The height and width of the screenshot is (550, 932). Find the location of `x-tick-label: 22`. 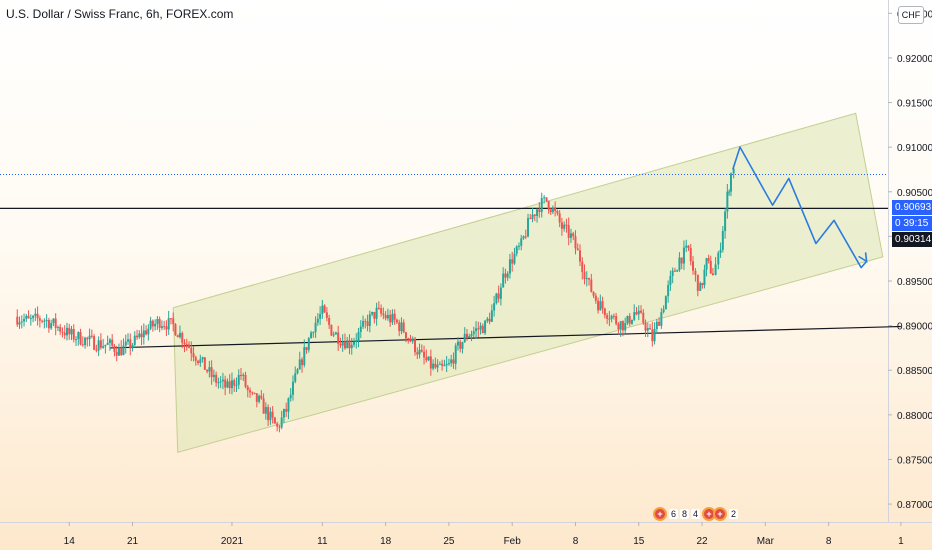

x-tick-label: 22 is located at coordinates (702, 541).